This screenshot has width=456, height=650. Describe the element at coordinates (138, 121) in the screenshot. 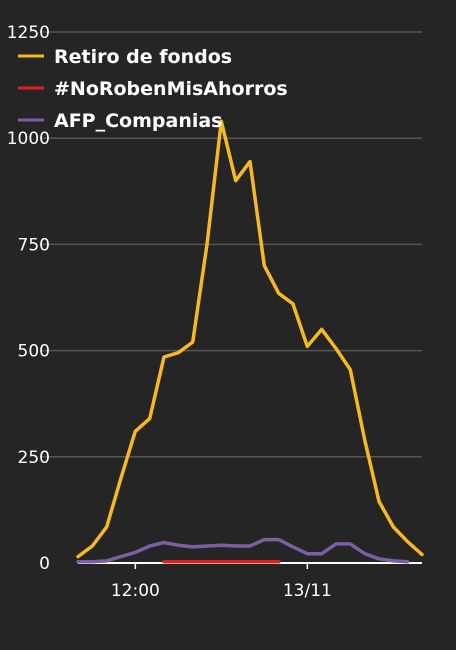

I see `legend-label-afp-companias: AFP_Companias` at that location.